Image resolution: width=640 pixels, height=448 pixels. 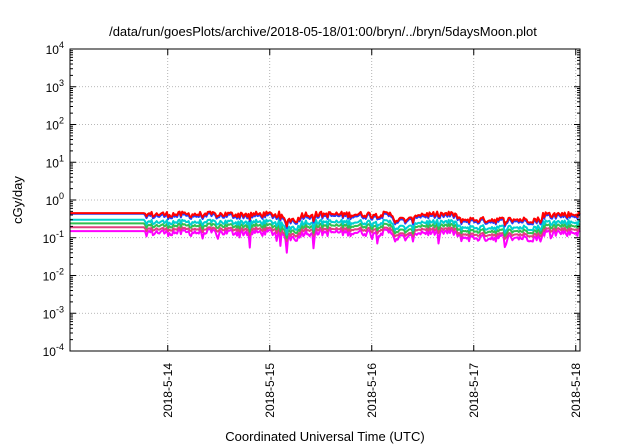 I want to click on x-tick-label: 2018-5-18, so click(x=576, y=390).